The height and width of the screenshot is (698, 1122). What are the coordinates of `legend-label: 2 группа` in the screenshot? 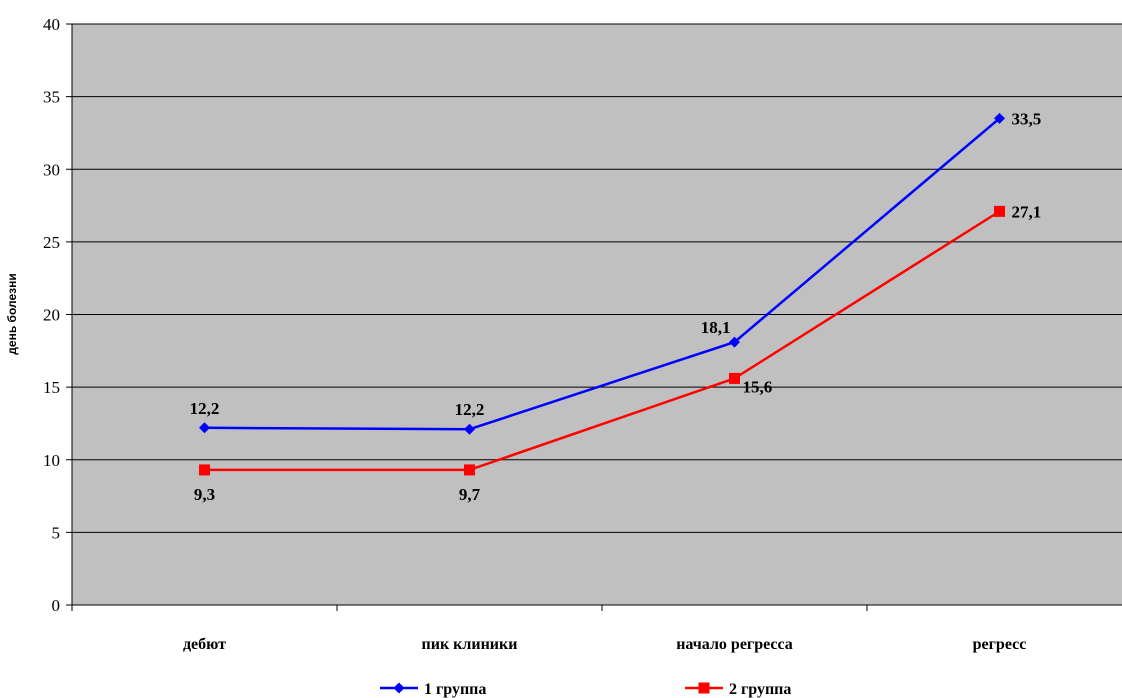 It's located at (760, 689).